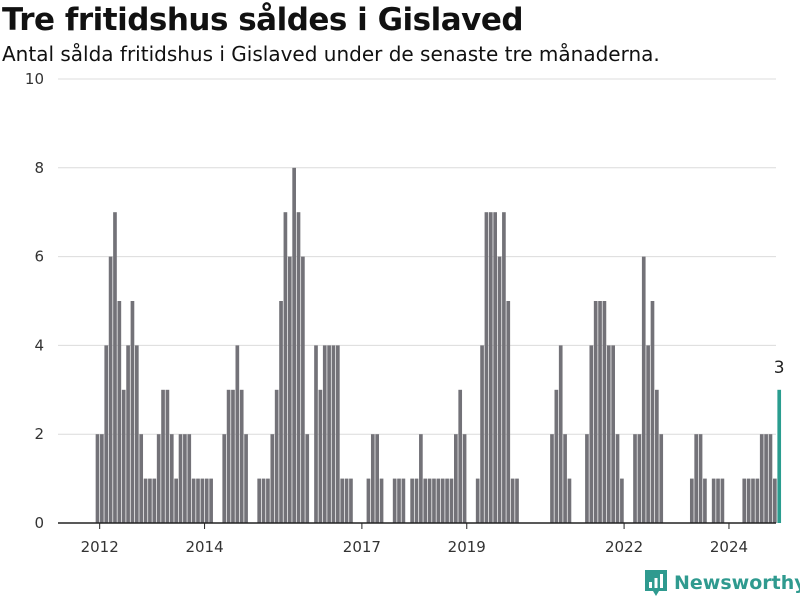  Describe the element at coordinates (263, 20) in the screenshot. I see `chart-title: Tre fritidshus såldes i Gislaved` at that location.